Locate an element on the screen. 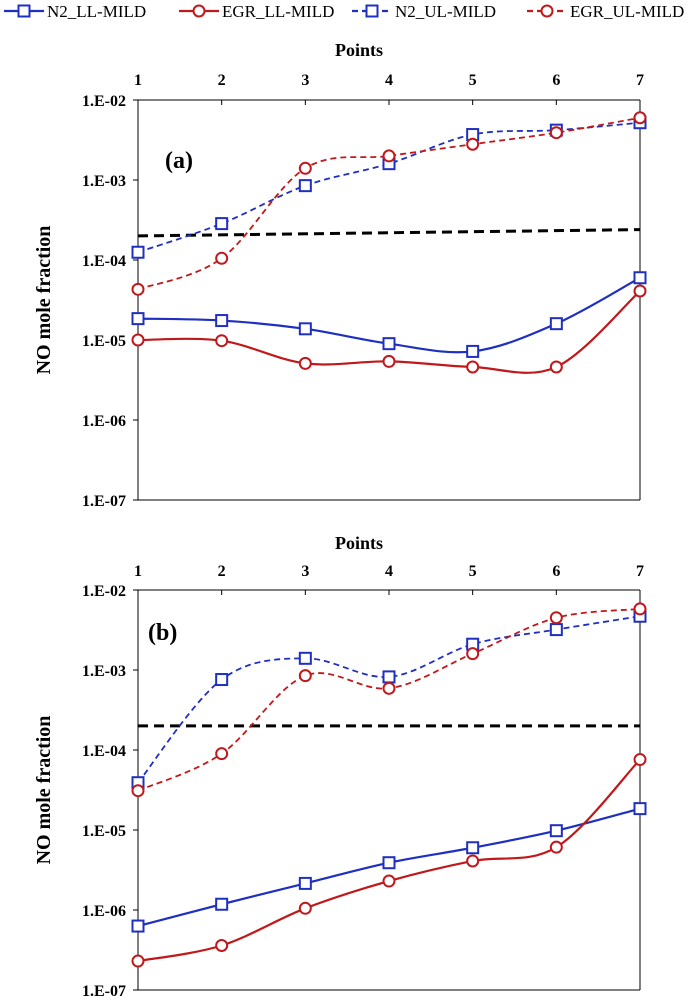 The image size is (699, 997). x-tick-label: 5 is located at coordinates (473, 571).